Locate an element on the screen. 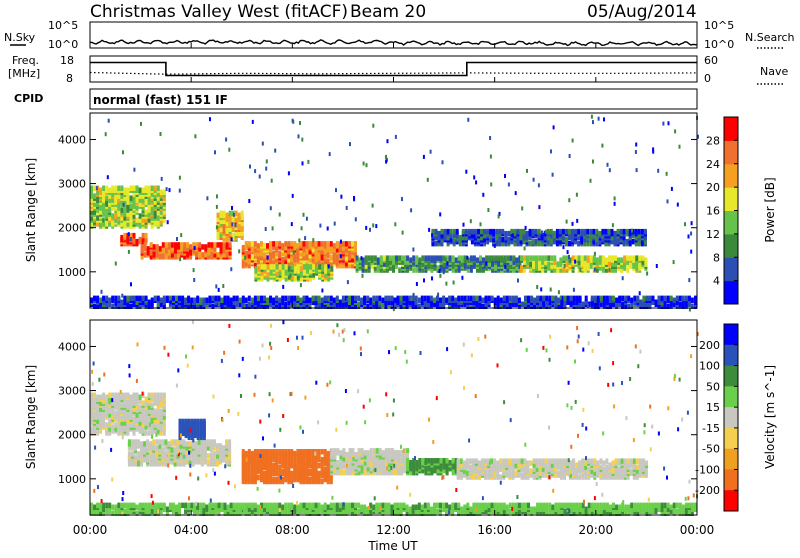 This screenshot has height=558, width=800. freq-trace is located at coordinates (393, 69).